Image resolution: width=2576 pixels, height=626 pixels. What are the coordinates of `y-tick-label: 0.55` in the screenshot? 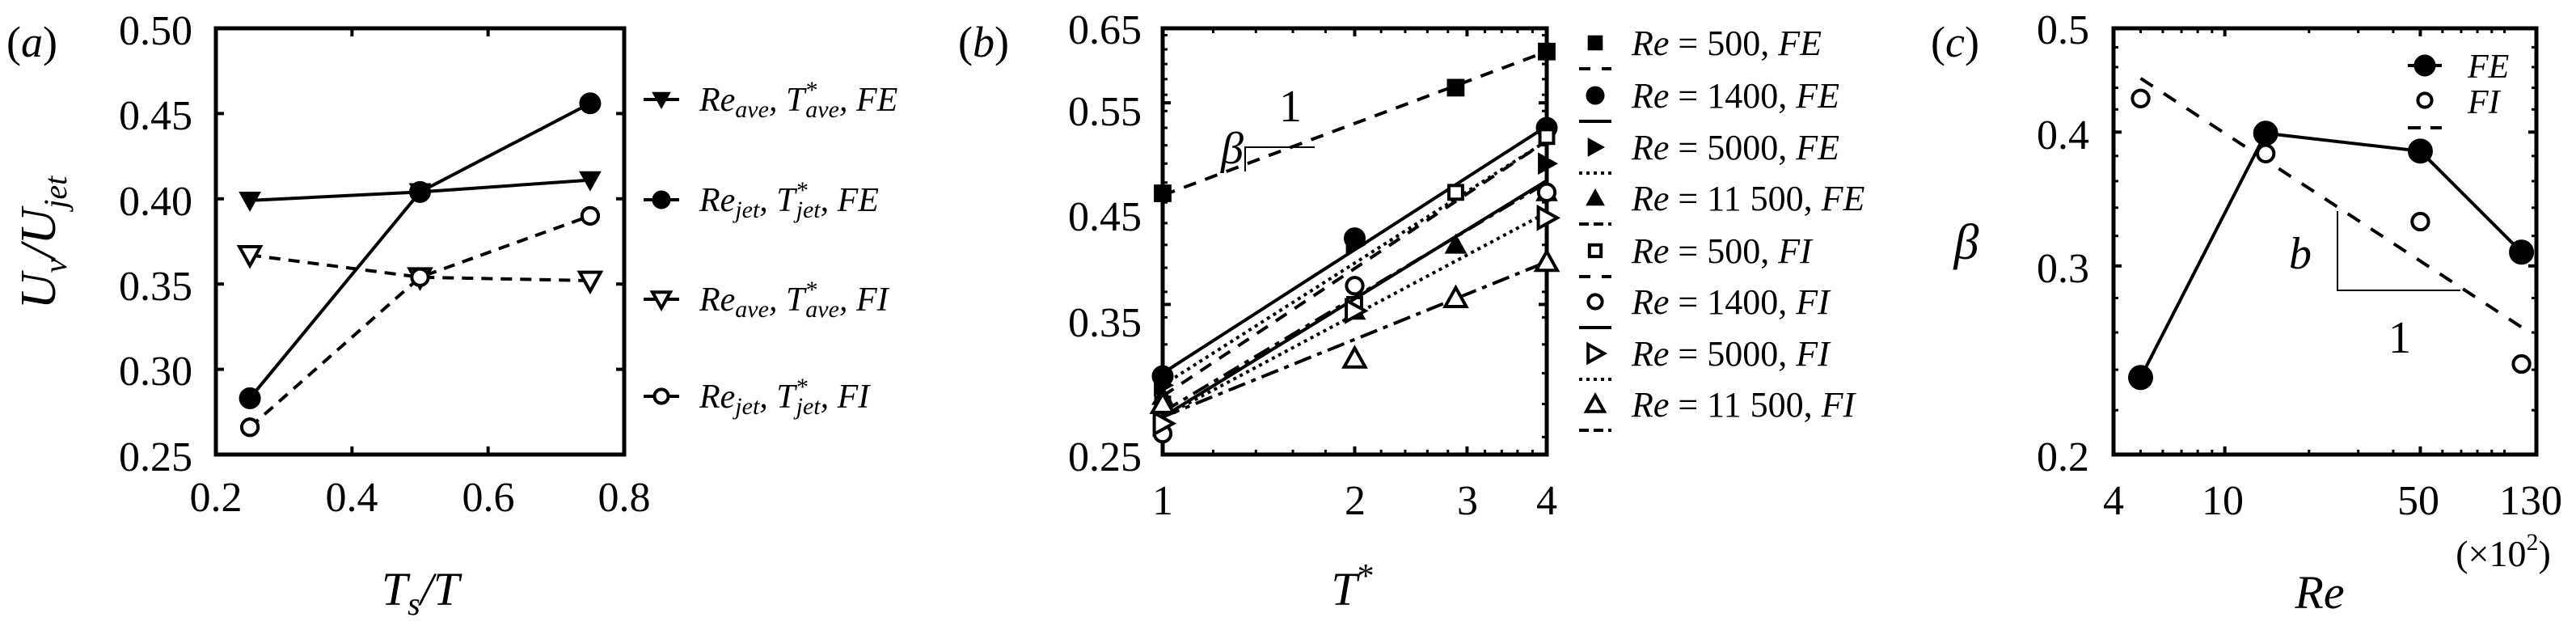 It's located at (1105, 112).